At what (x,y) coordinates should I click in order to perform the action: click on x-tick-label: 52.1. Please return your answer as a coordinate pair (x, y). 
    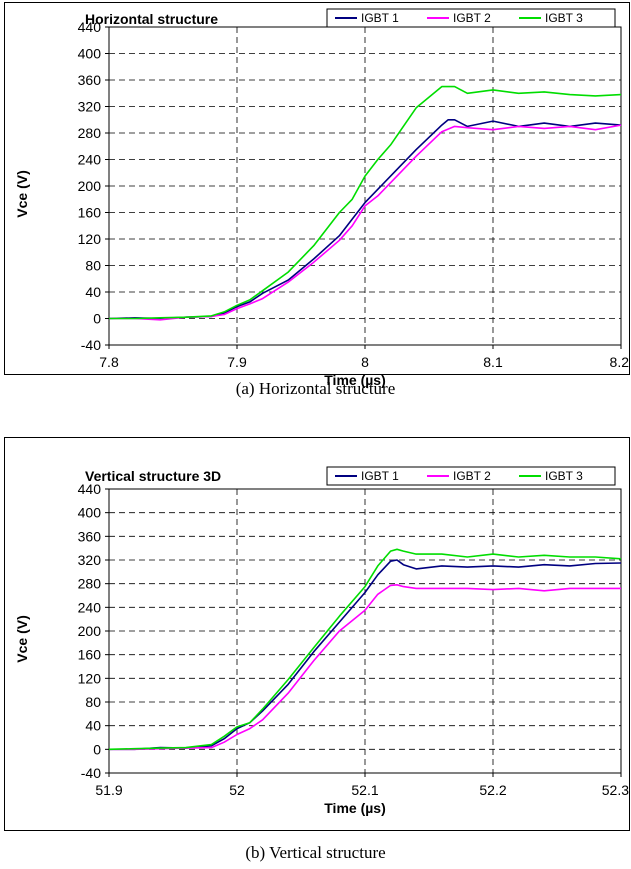
    Looking at the image, I should click on (364, 790).